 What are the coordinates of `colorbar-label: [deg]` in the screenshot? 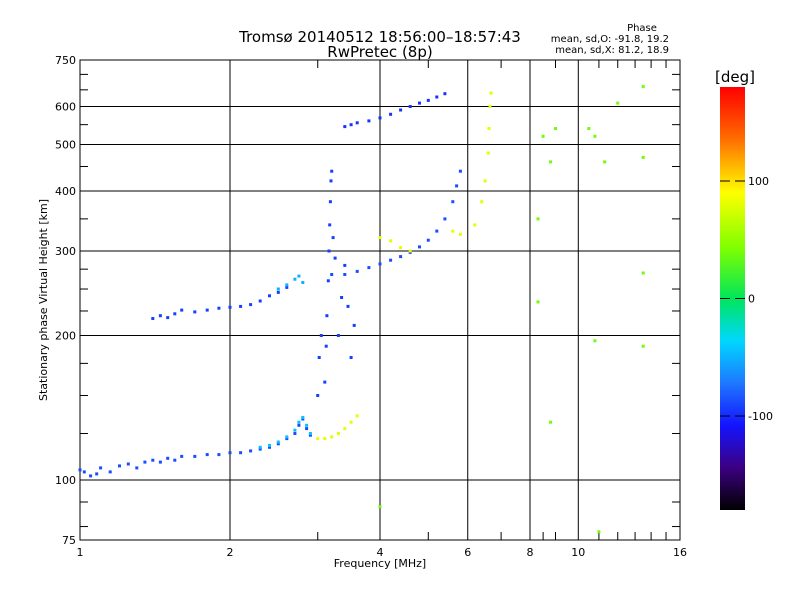 It's located at (735, 77).